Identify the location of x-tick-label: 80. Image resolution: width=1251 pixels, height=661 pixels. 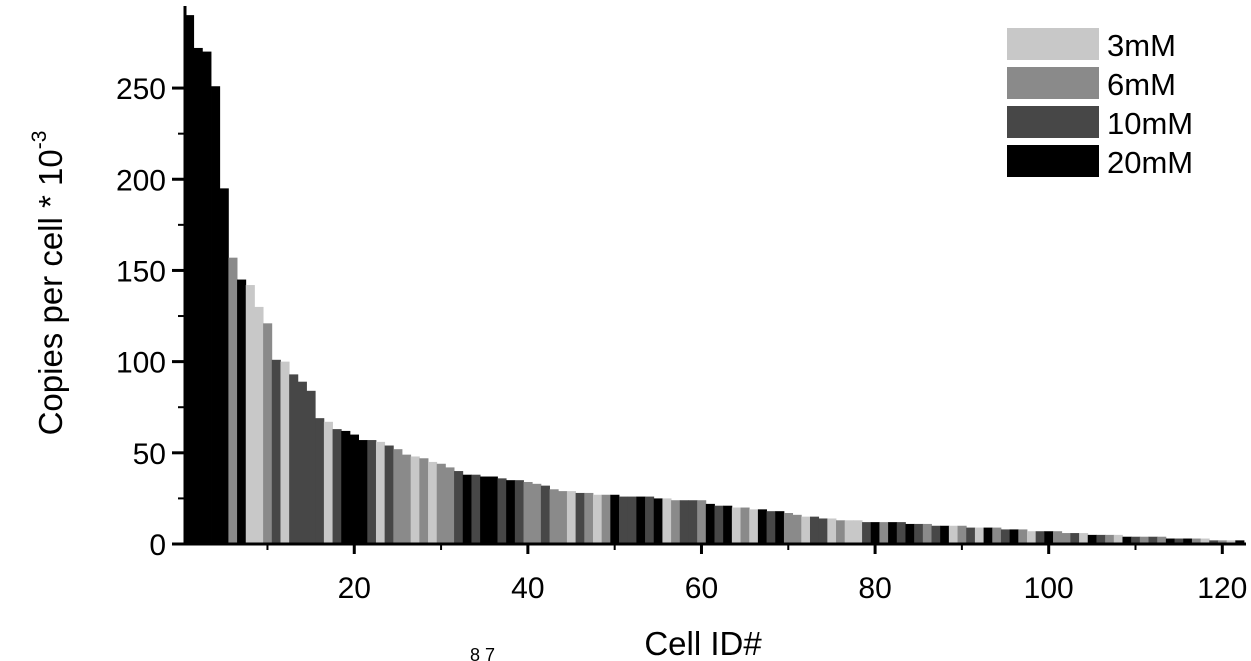
(874, 588).